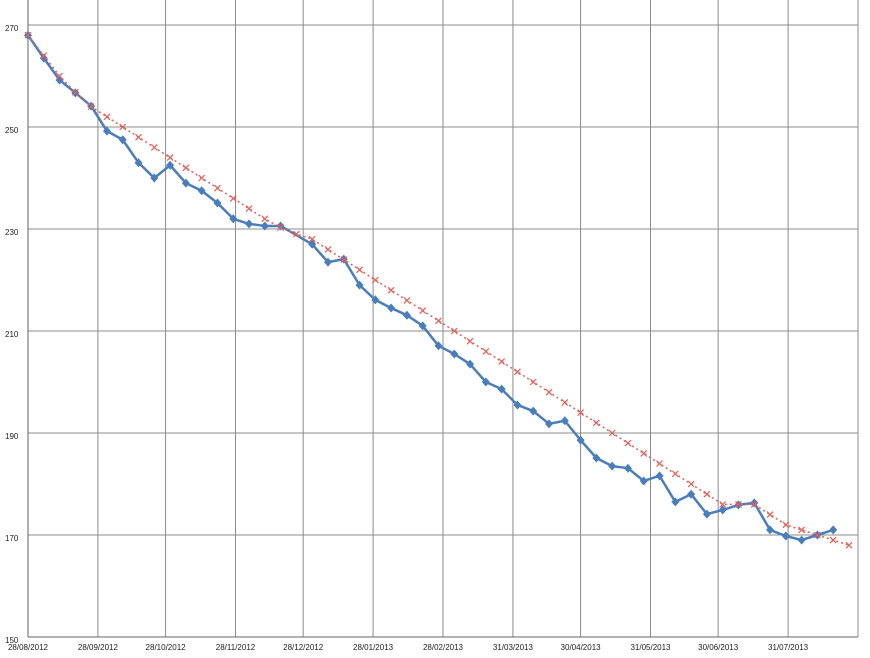 This screenshot has height=658, width=870. I want to click on x-tick-label: 31/03/2013, so click(513, 647).